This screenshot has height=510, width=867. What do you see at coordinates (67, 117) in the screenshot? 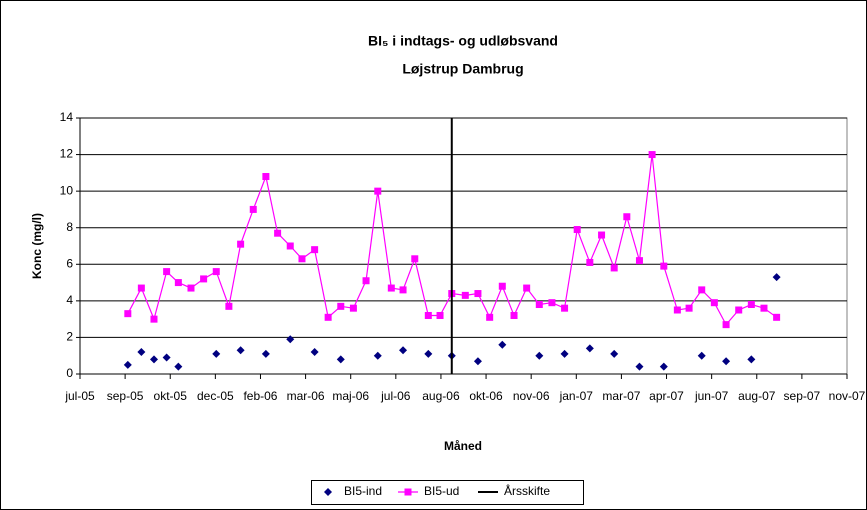
I see `y-tick-label: 14` at bounding box center [67, 117].